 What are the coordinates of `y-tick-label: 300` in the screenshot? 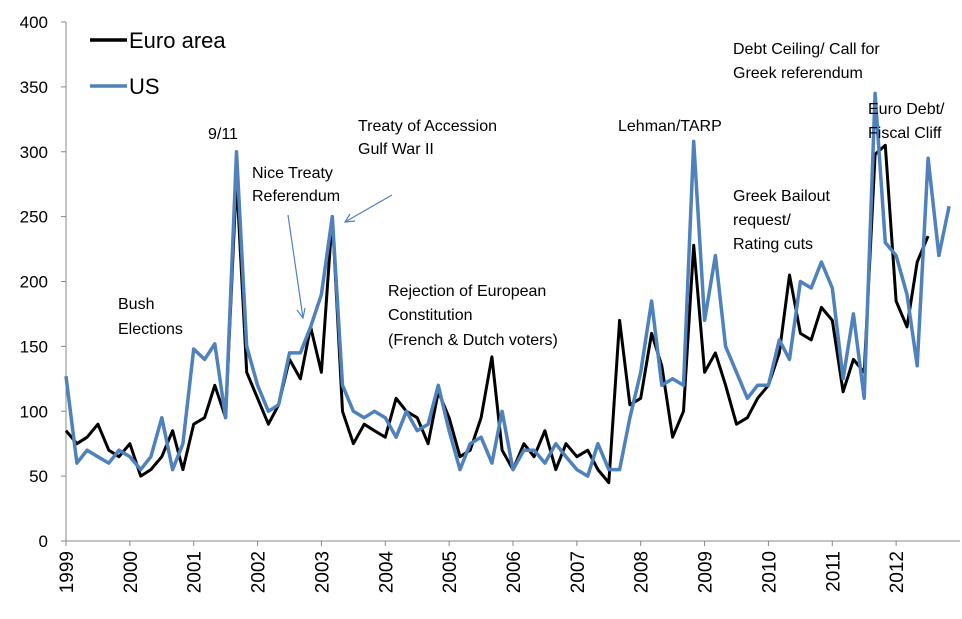 It's located at (34, 152).